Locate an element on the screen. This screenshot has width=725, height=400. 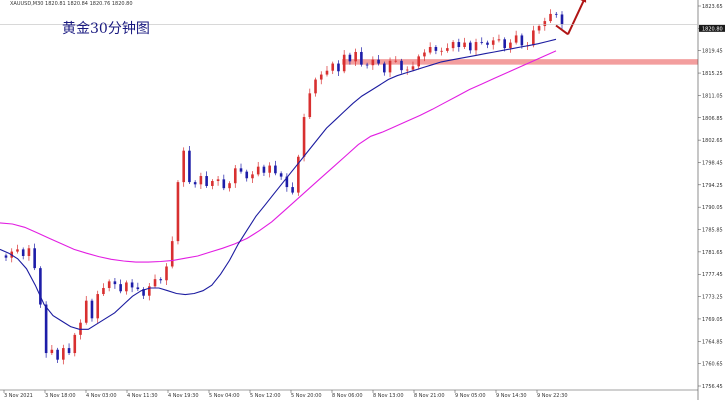
price-tick-label: 1790.05 is located at coordinates (712, 208).